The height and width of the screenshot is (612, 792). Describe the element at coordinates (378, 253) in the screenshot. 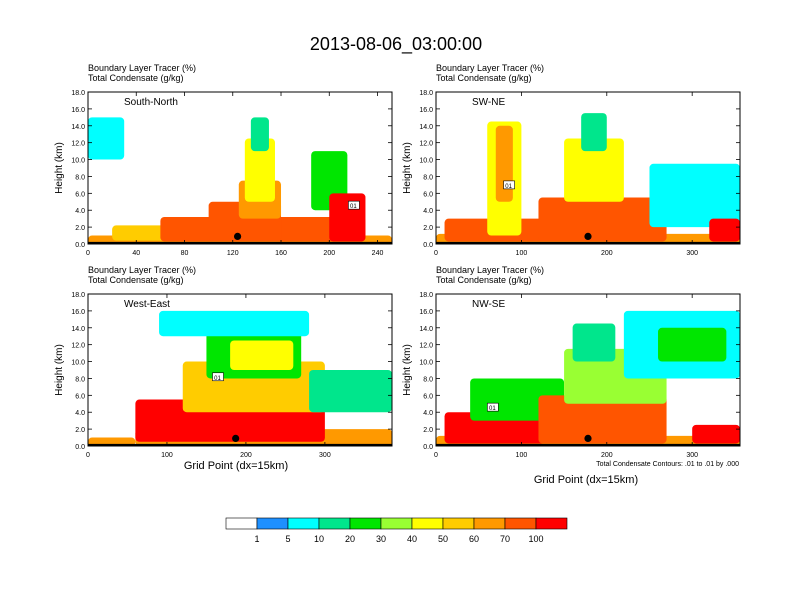

I see `x-tick-label: 240` at that location.